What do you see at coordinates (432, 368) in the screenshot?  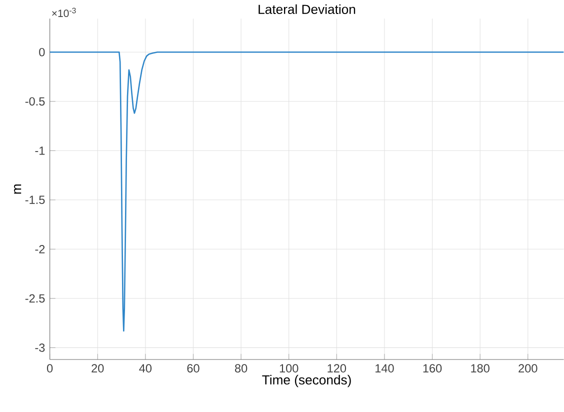 I see `x-tick-label: 160` at bounding box center [432, 368].